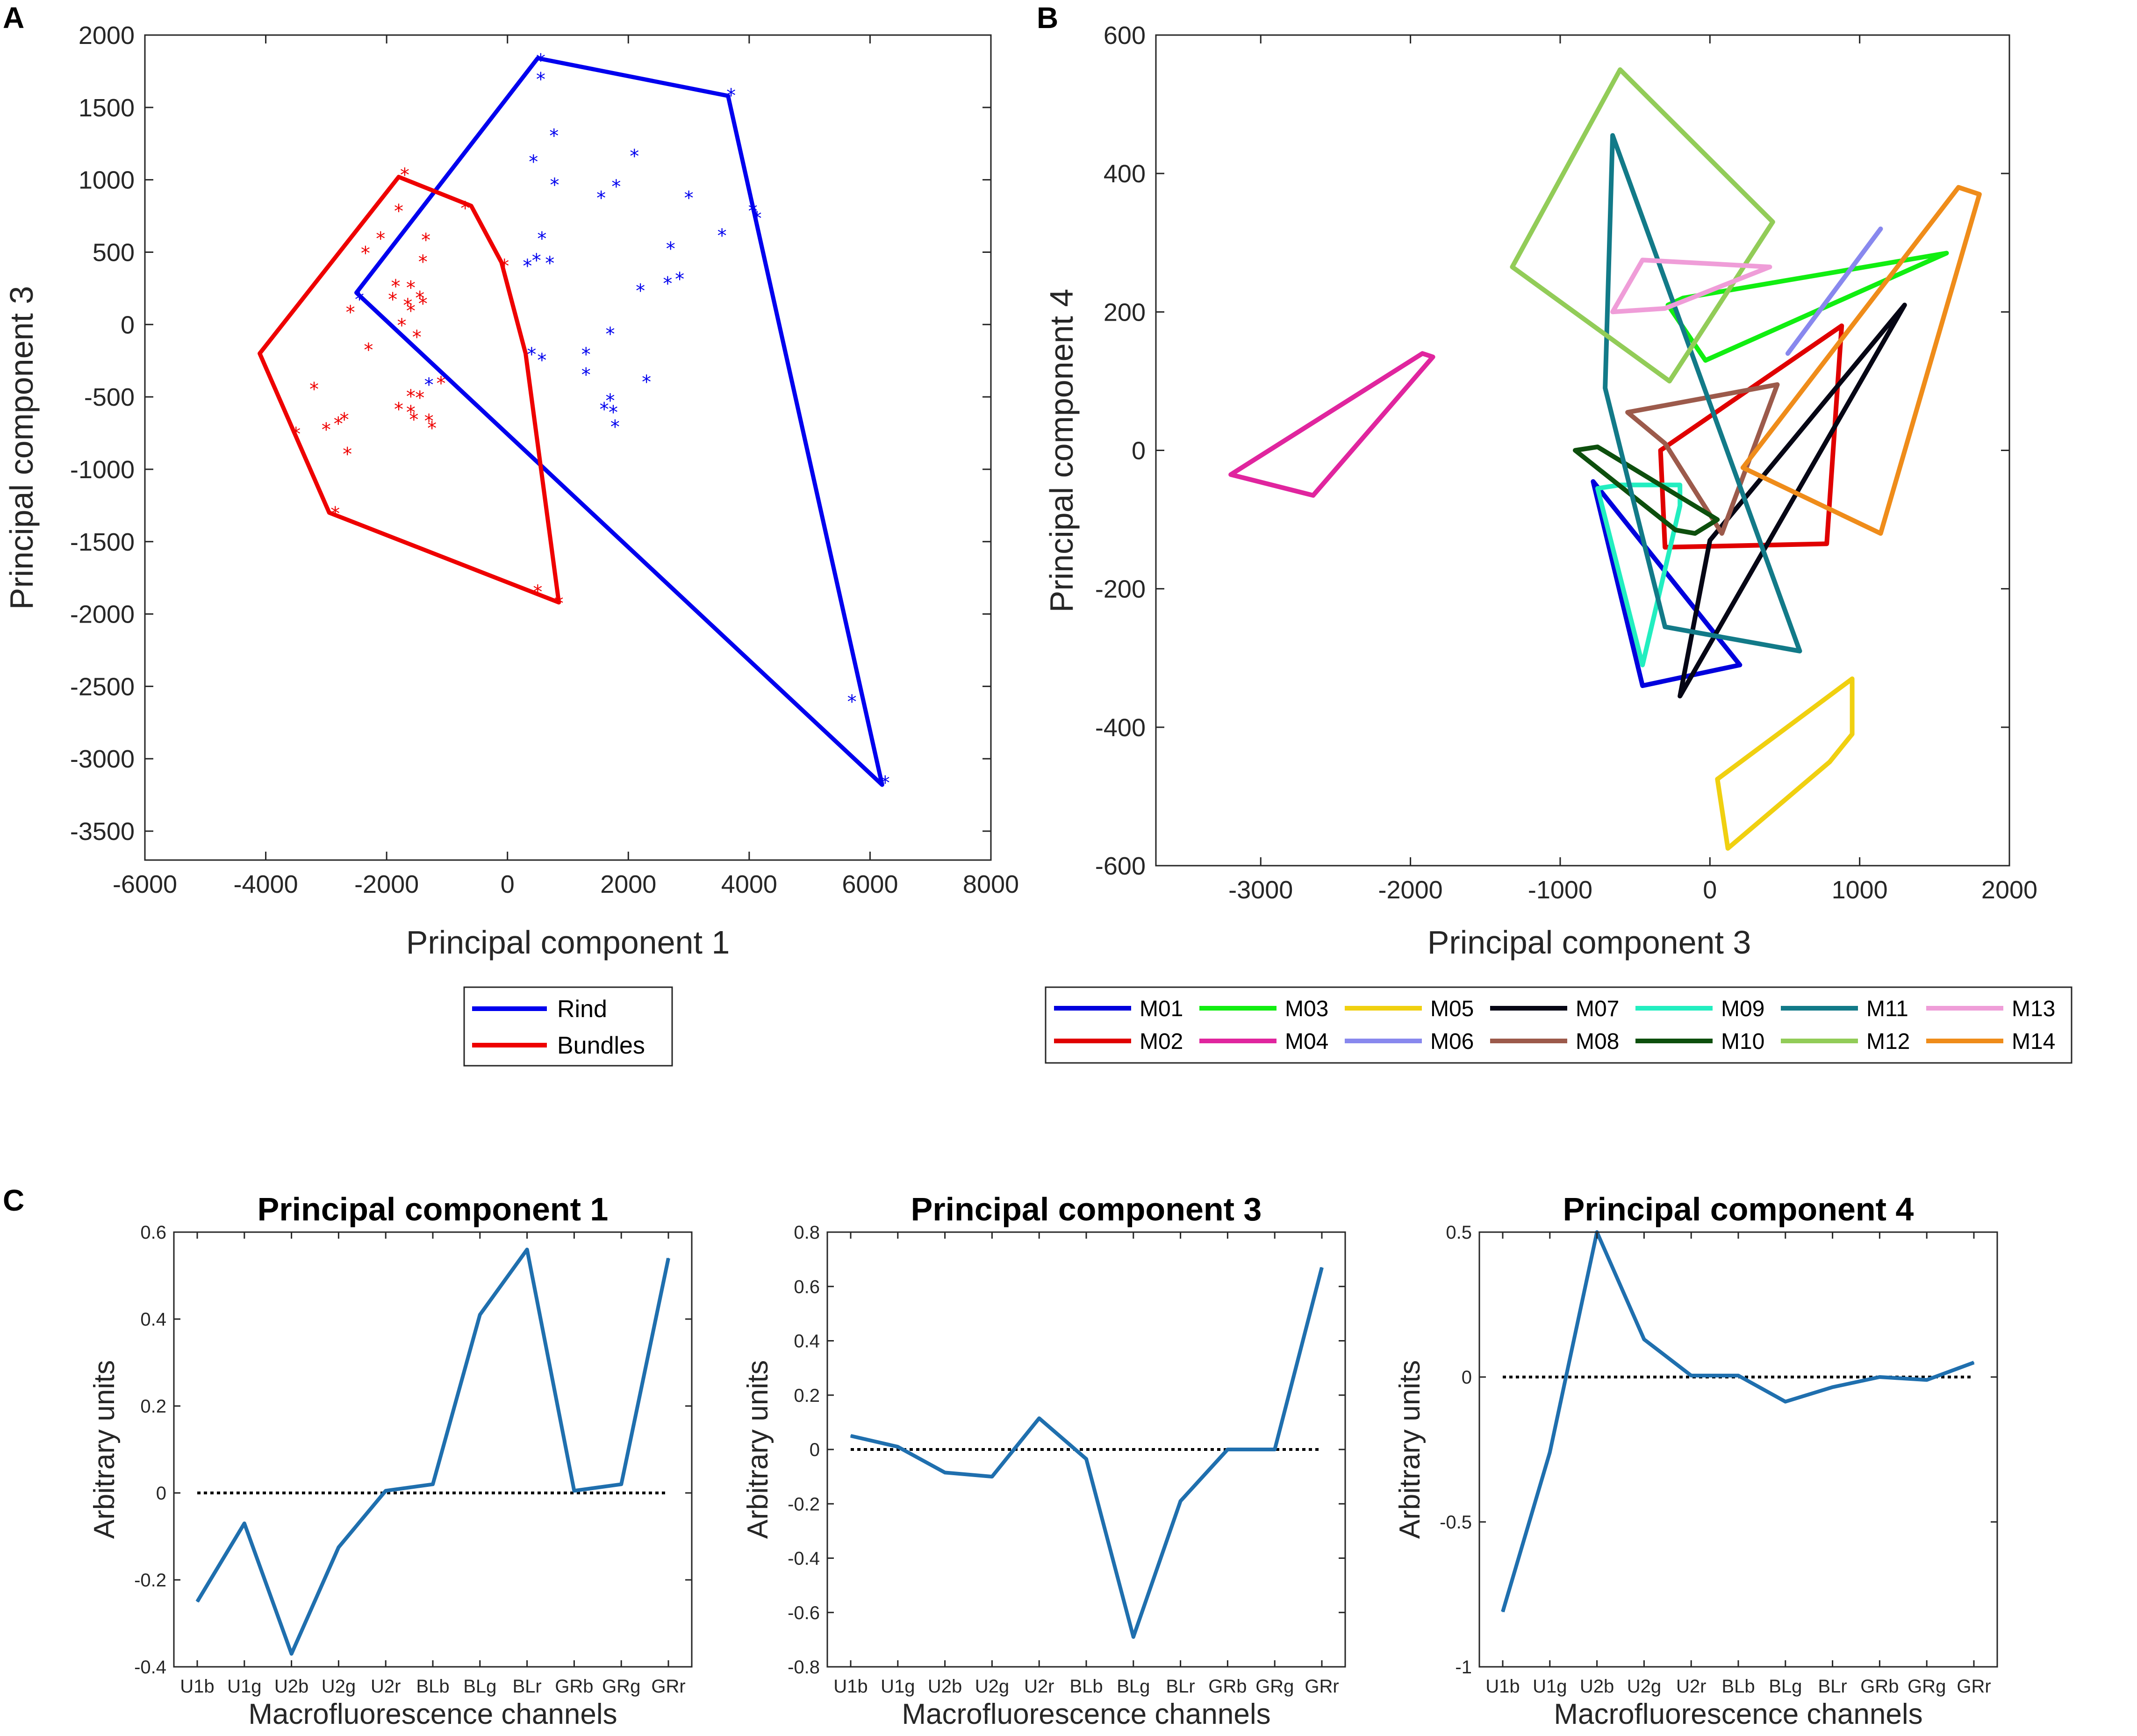 This screenshot has width=2137, height=1736. I want to click on panel-c3-xtick-label: U2g, so click(992, 1686).